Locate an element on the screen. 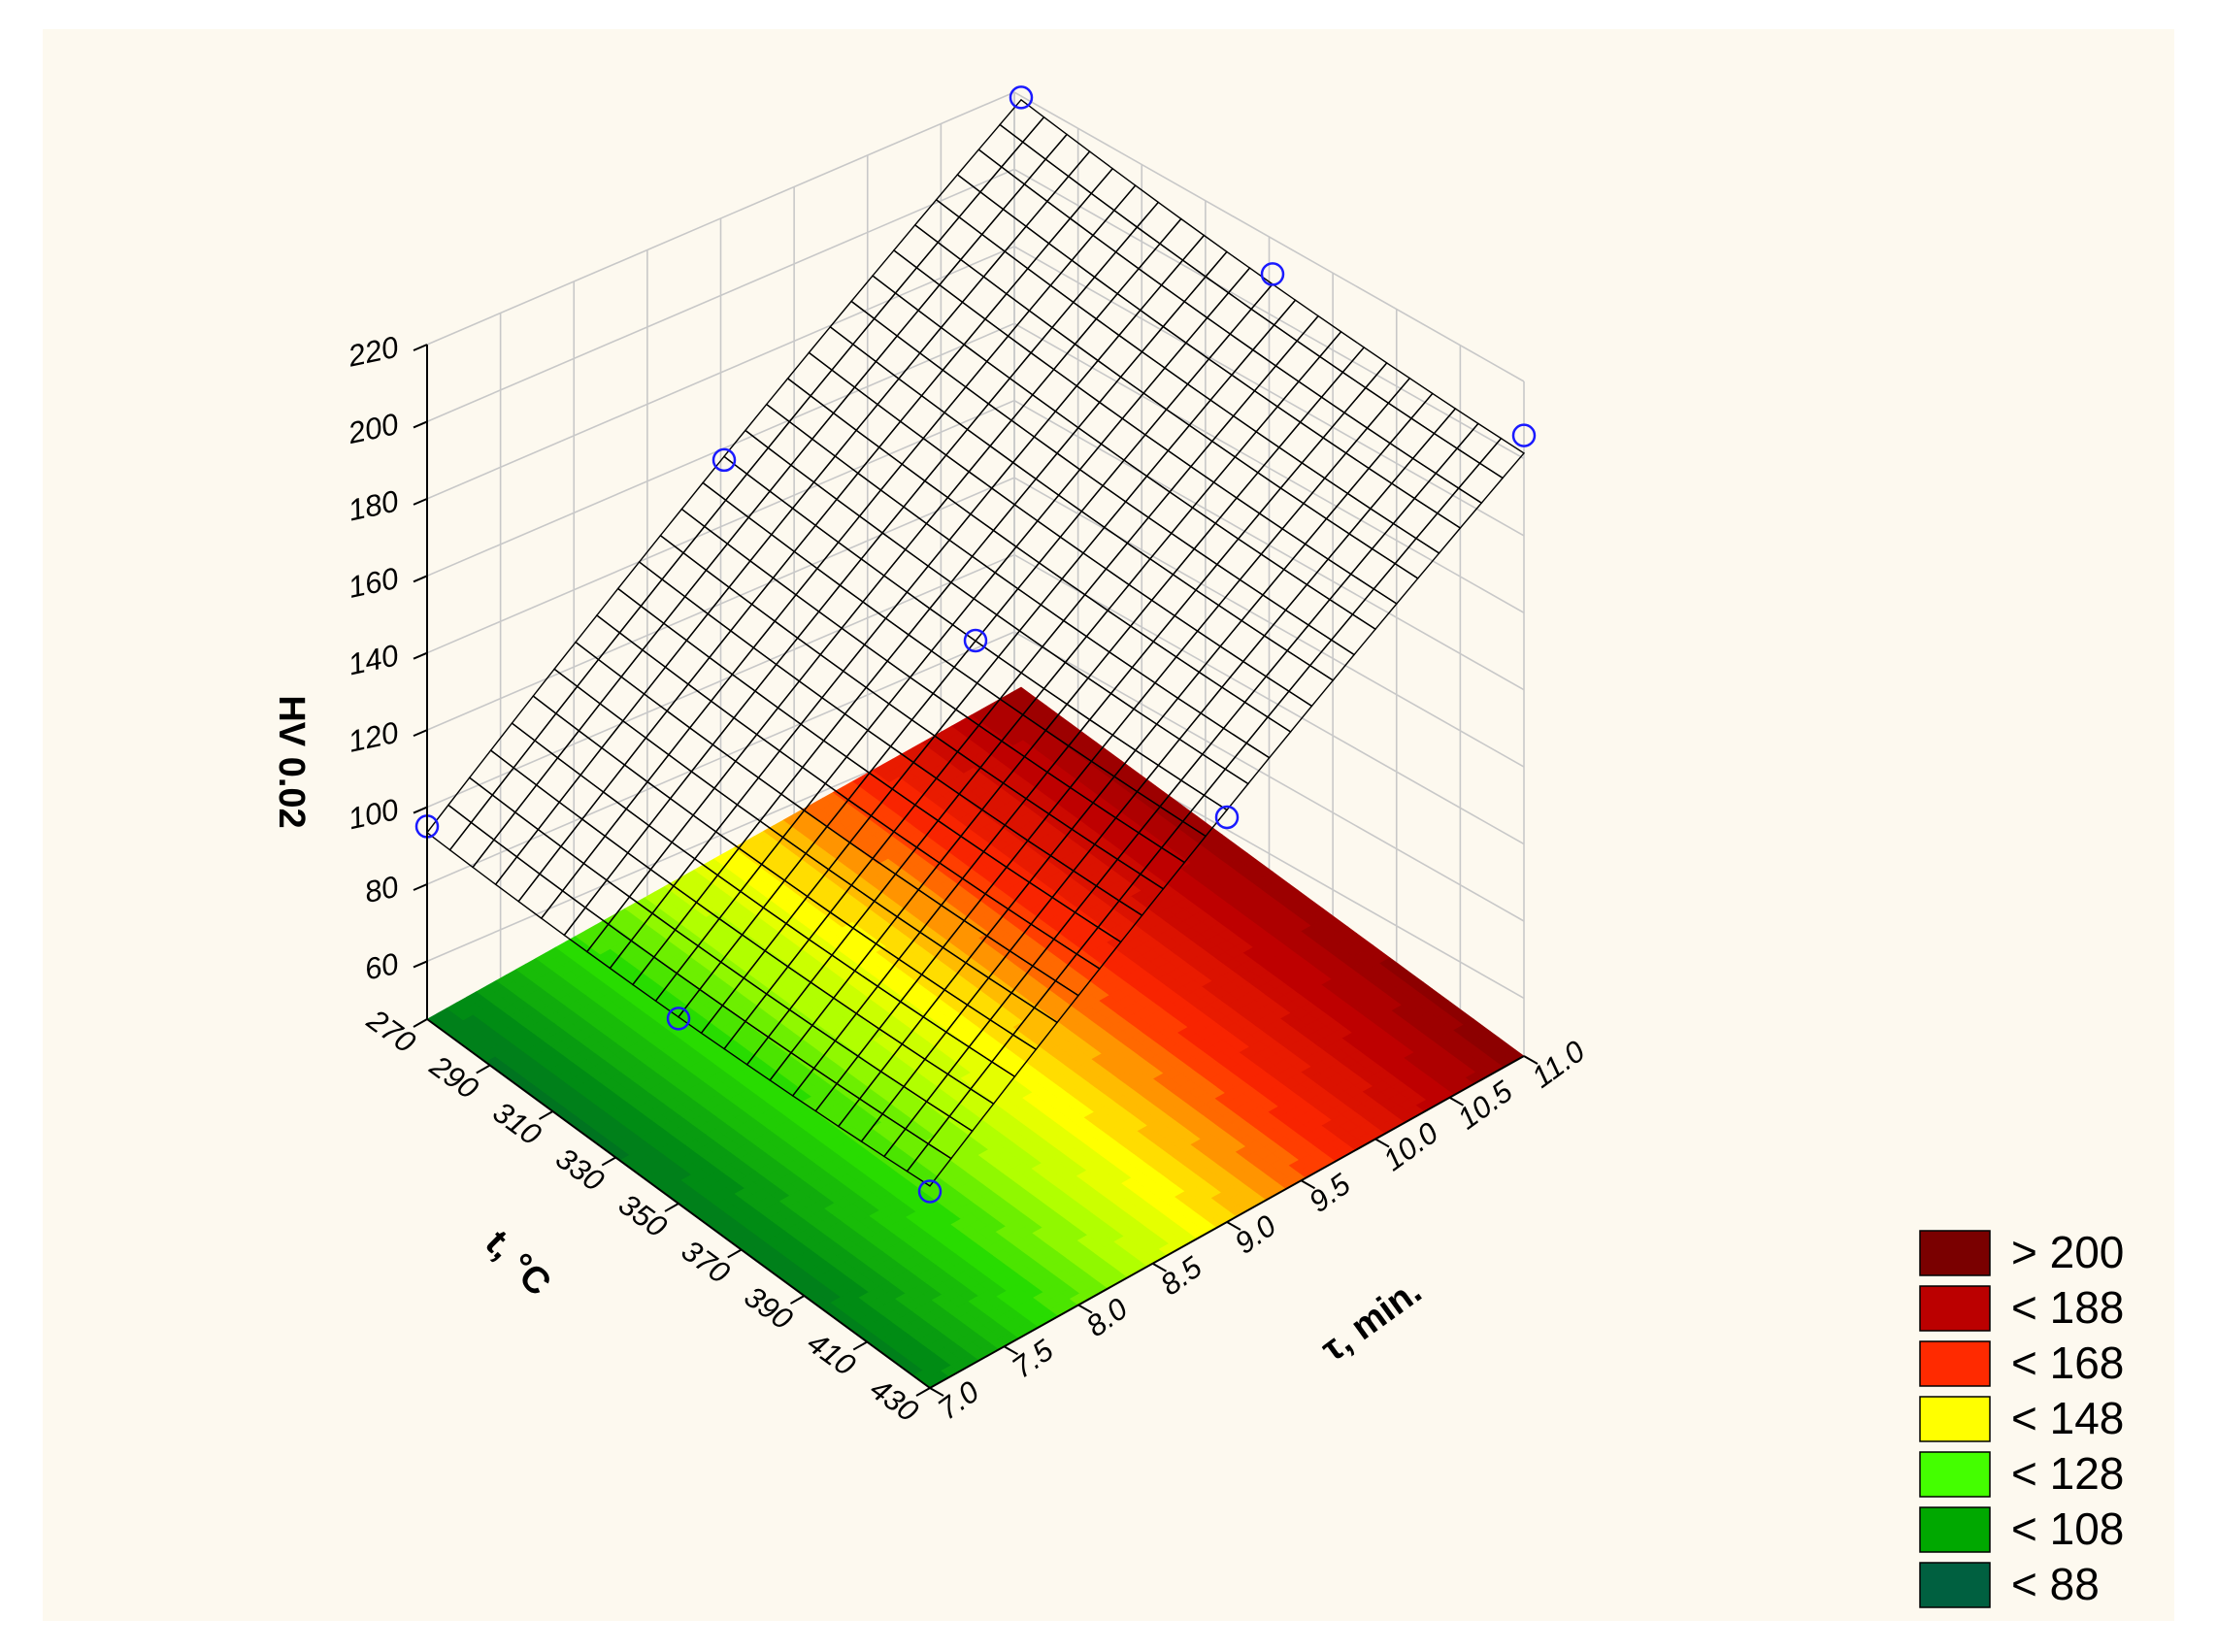  legend-label-3: < 148 is located at coordinates (2068, 1418).